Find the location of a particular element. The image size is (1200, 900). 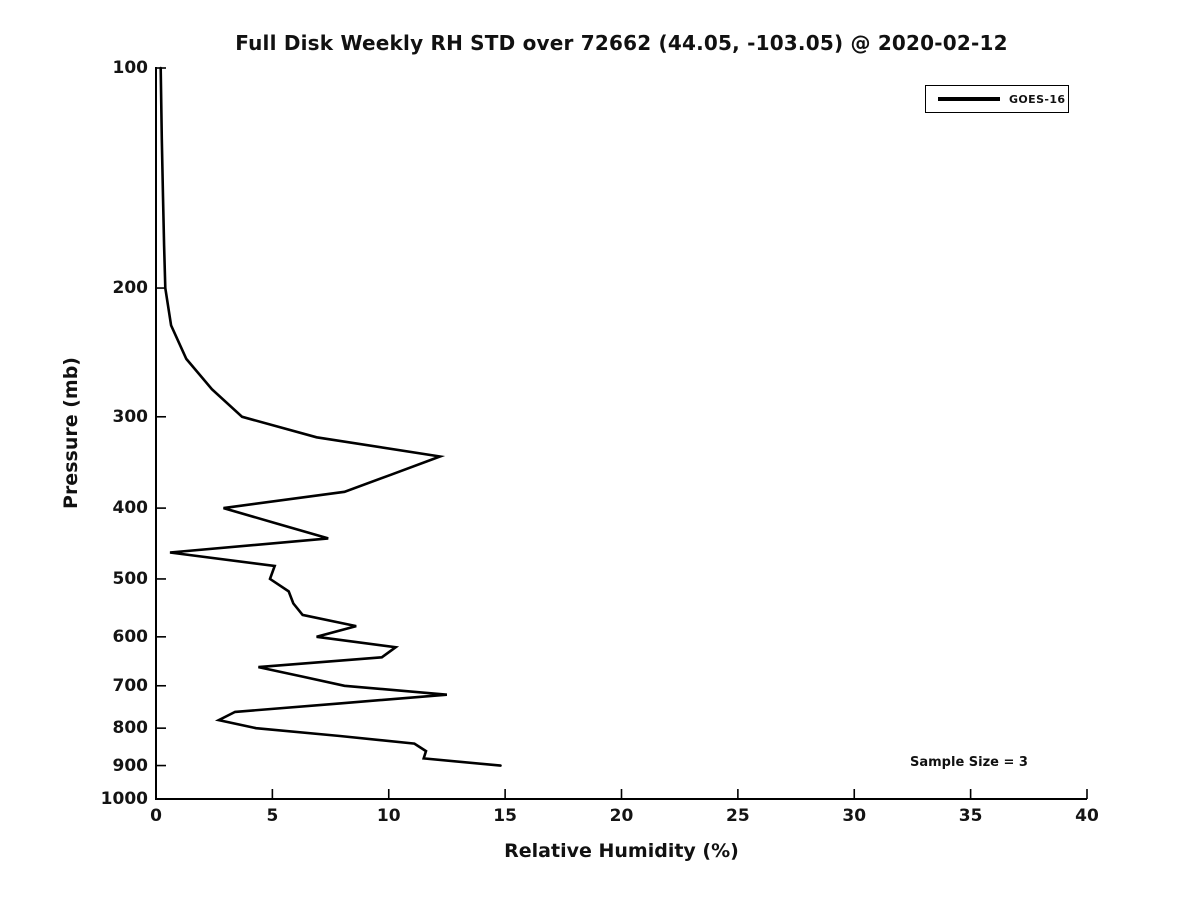

y-tick-label: 300 is located at coordinates (130, 416).